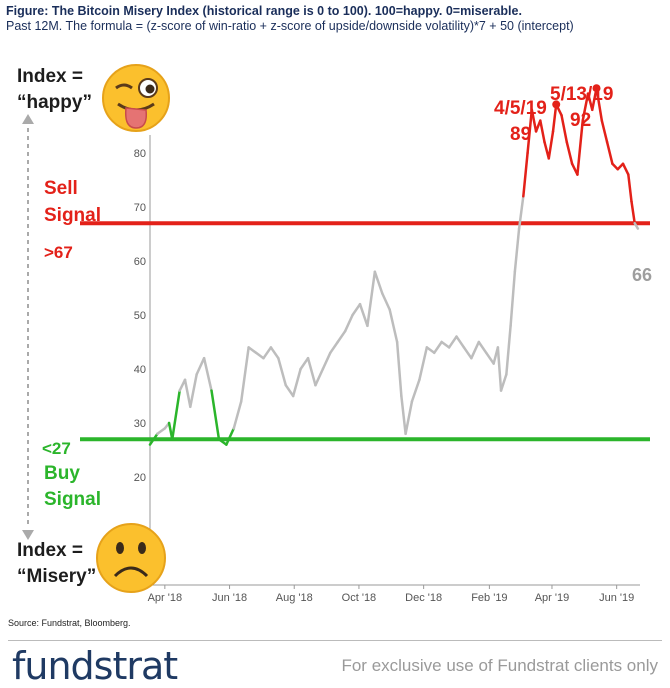  What do you see at coordinates (62, 473) in the screenshot?
I see `buy-label-line1: Buy` at bounding box center [62, 473].